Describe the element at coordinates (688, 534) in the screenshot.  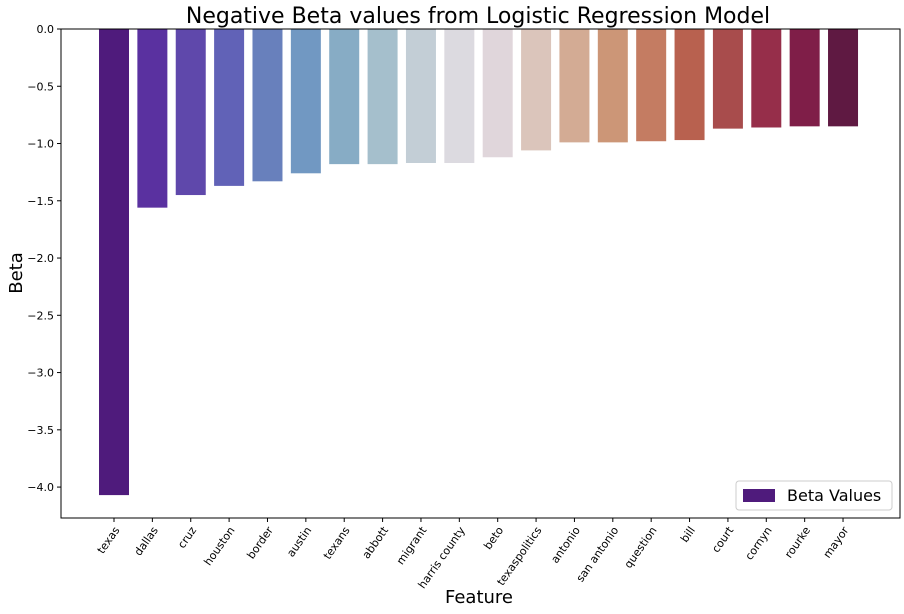
I see `x-tick-label: bill` at that location.